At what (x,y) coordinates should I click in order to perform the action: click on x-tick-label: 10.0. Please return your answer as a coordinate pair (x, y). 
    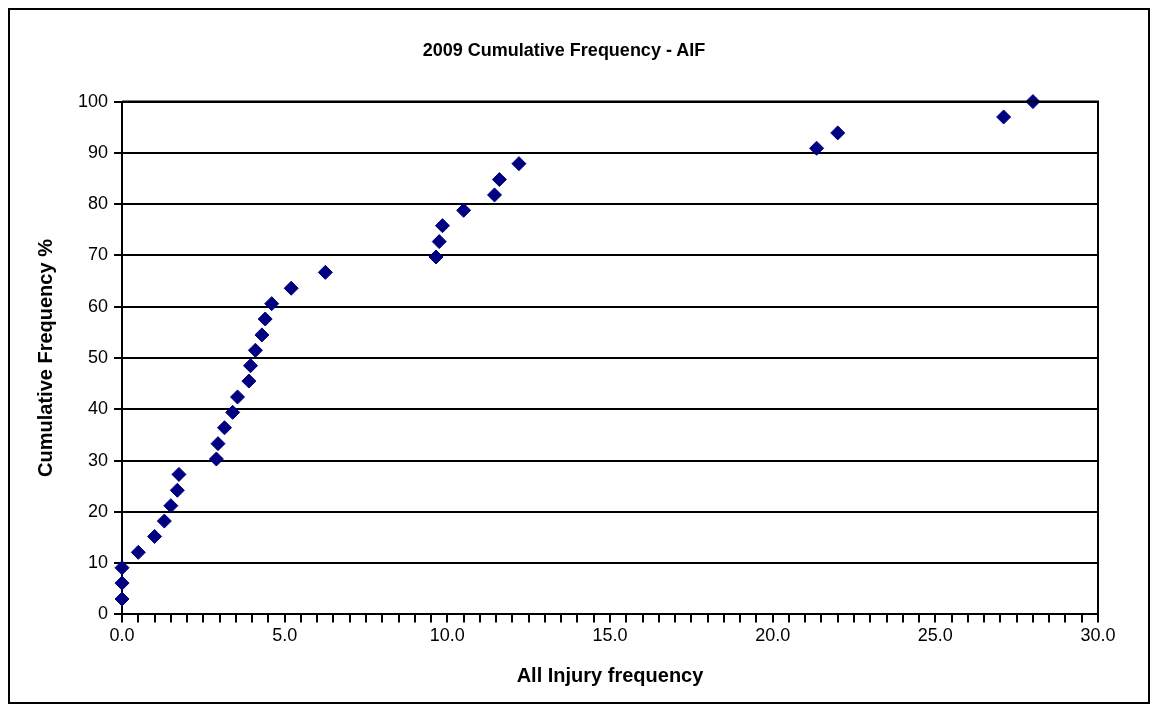
    Looking at the image, I should click on (447, 635).